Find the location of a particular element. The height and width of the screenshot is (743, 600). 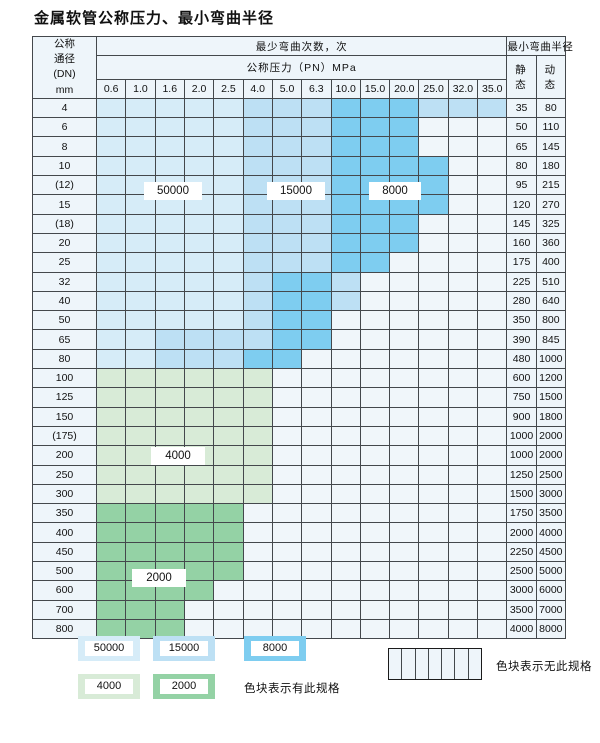

table-row: 350 1750 3500 is located at coordinates (299, 513).